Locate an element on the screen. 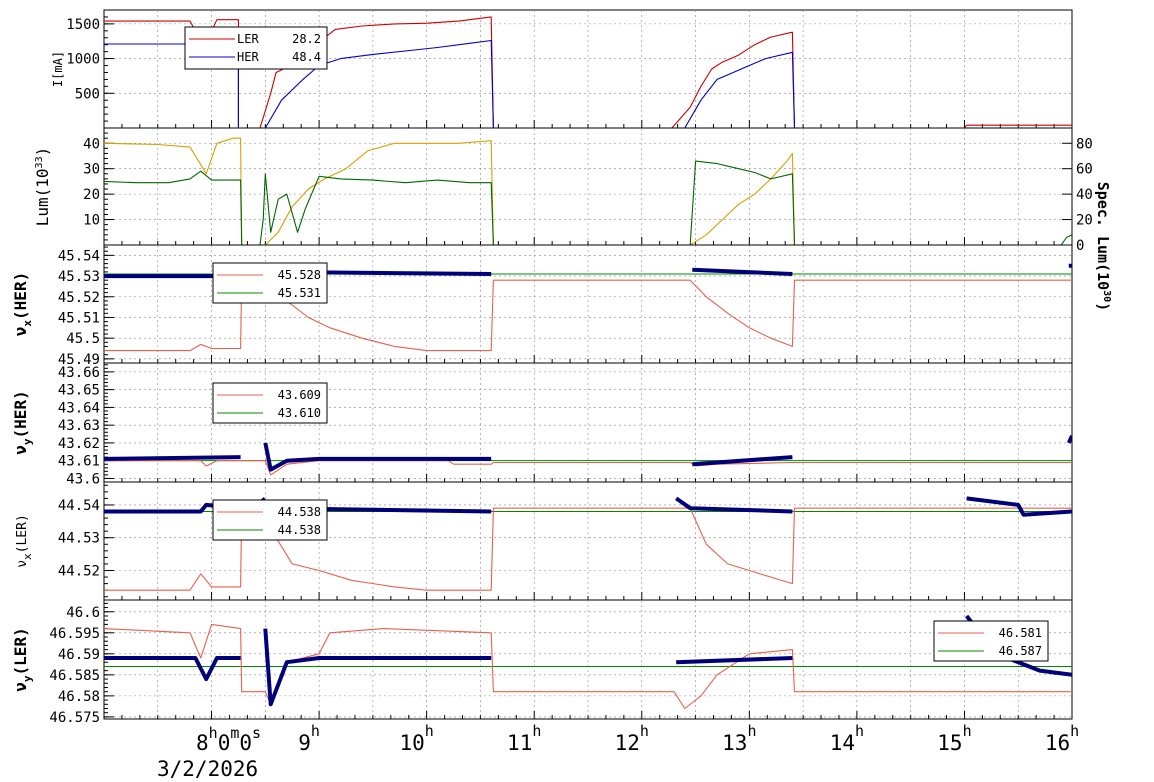 This screenshot has height=782, width=1154. y-axis-label: νy(LER) is located at coordinates (22, 659).